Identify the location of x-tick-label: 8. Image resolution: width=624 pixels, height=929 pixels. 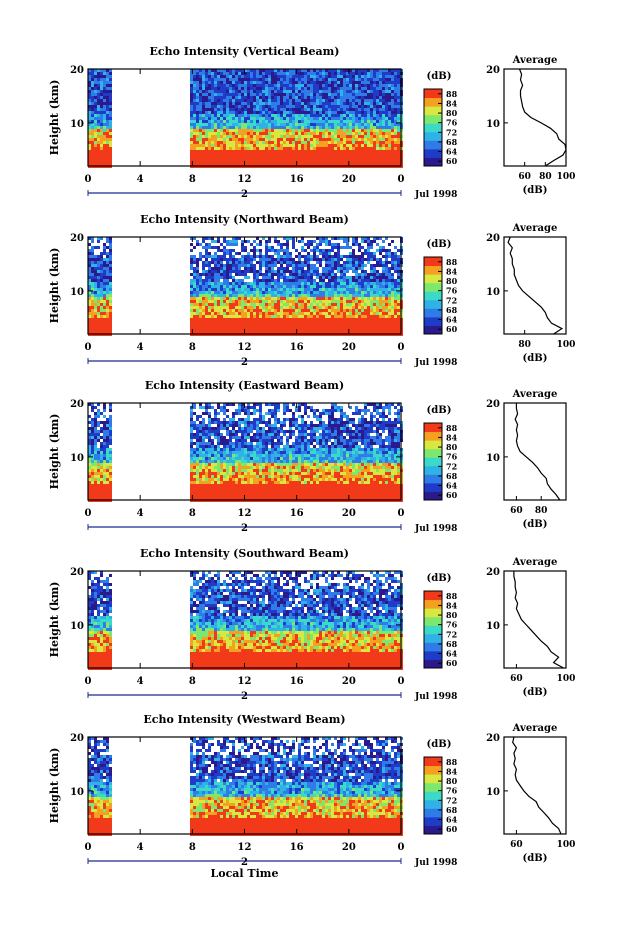
(192, 847).